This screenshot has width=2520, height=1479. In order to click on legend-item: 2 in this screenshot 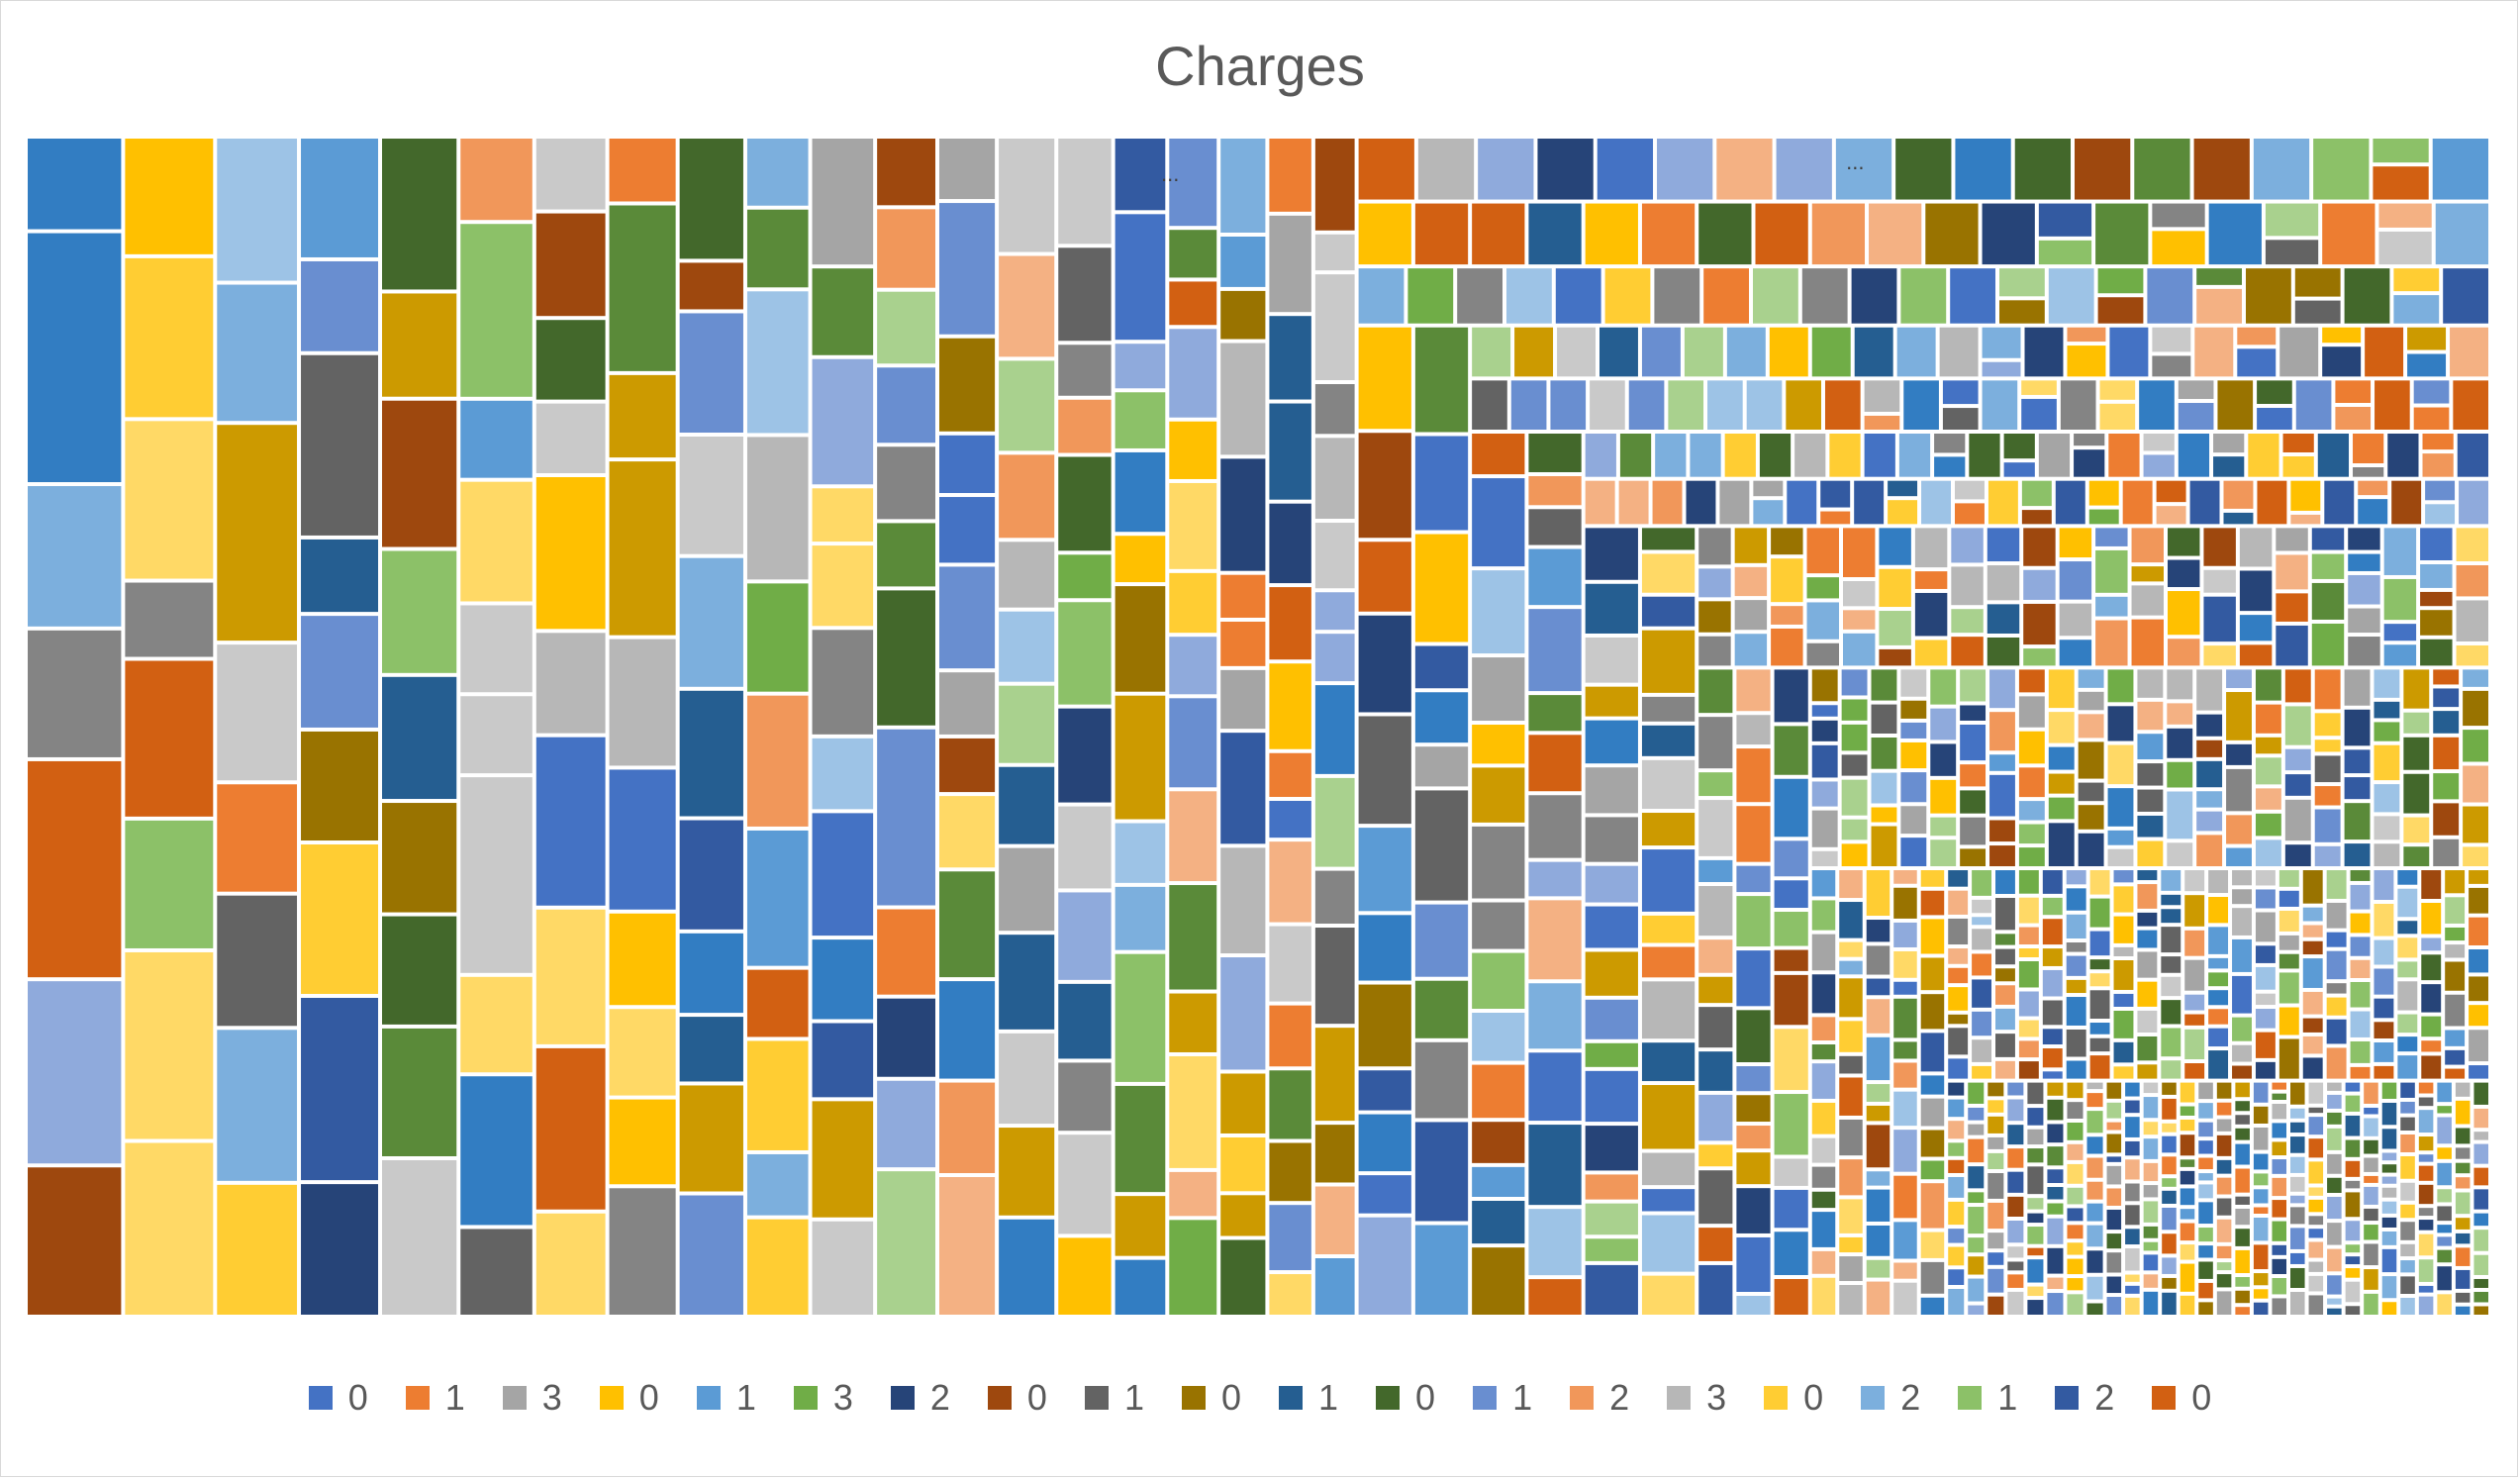, I will do `click(2084, 1398)`.